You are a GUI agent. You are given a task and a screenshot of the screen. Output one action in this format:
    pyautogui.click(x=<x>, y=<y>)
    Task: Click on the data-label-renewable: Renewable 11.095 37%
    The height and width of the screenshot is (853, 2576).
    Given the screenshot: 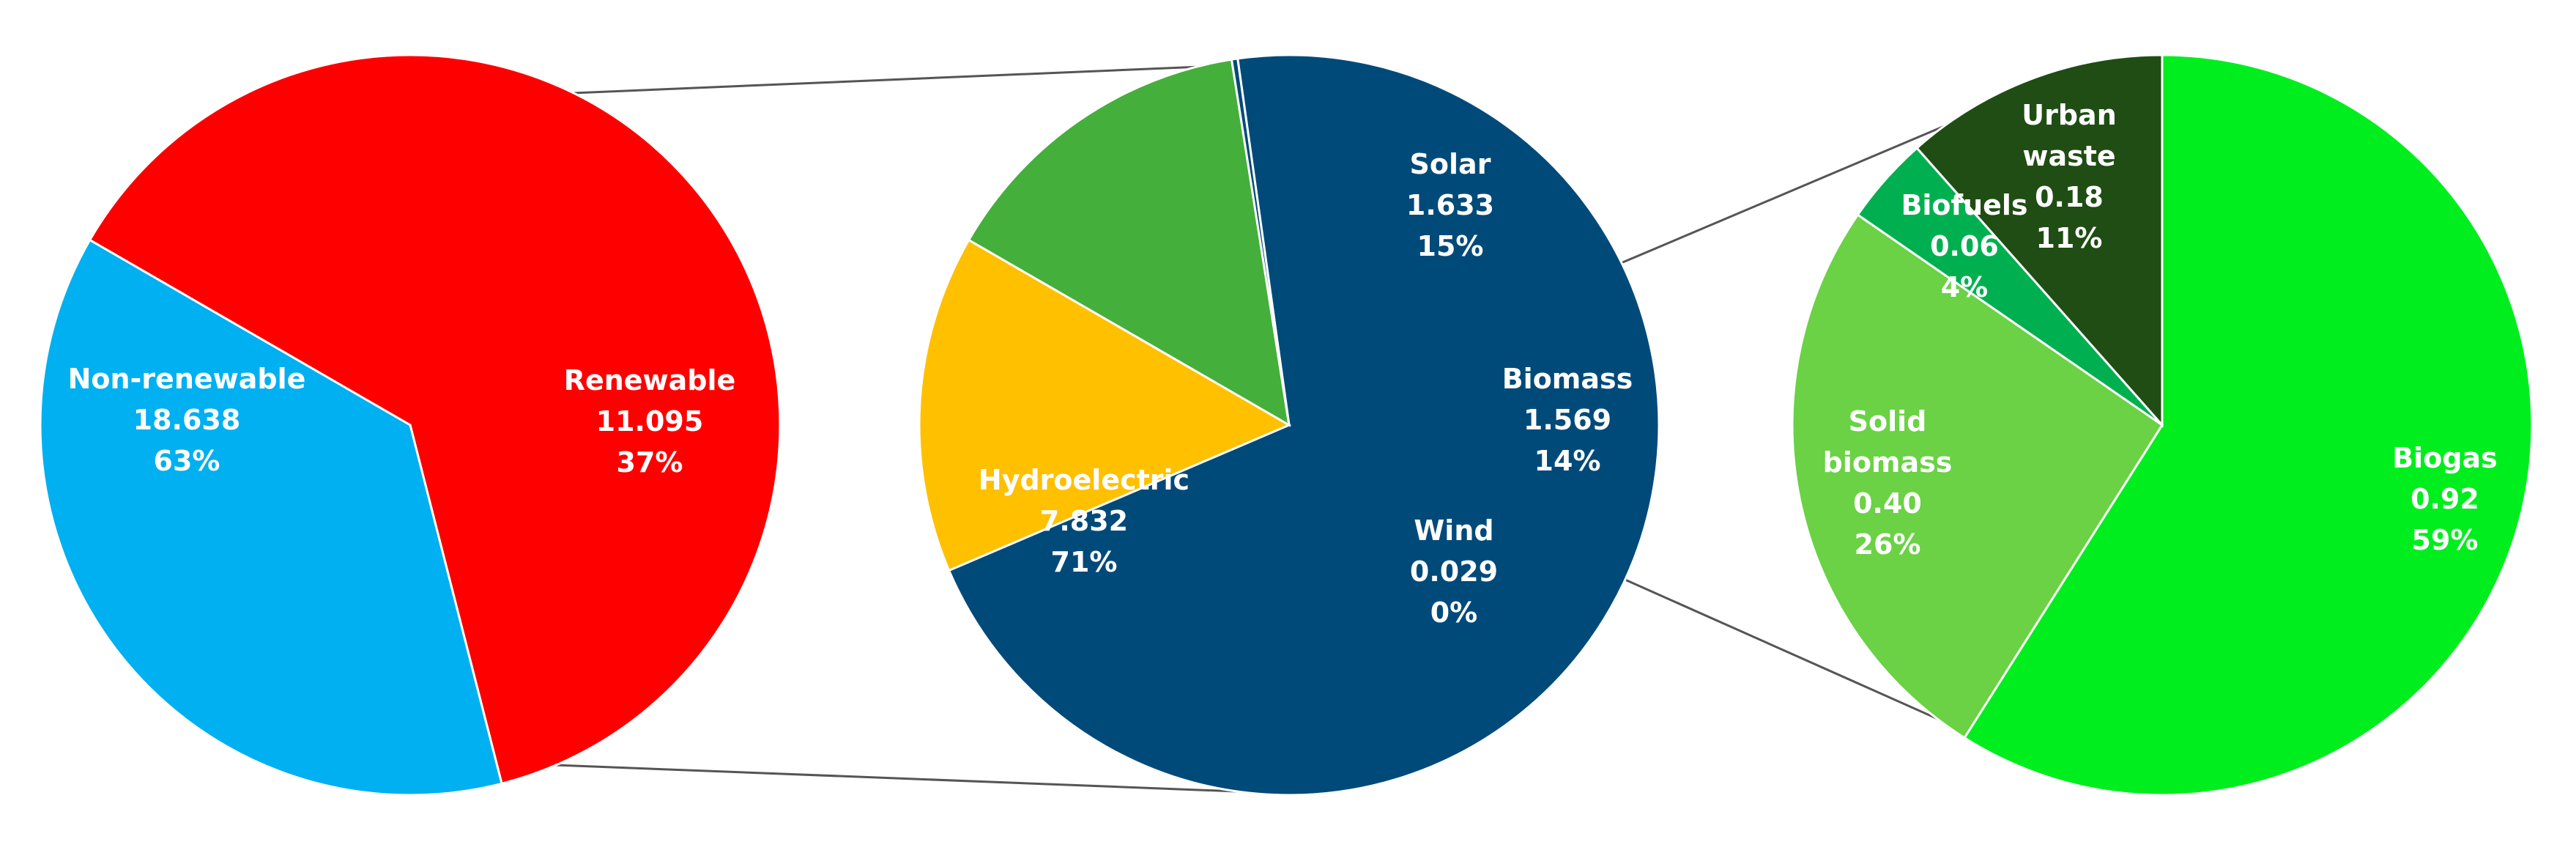 What is the action you would take?
    pyautogui.click(x=650, y=421)
    